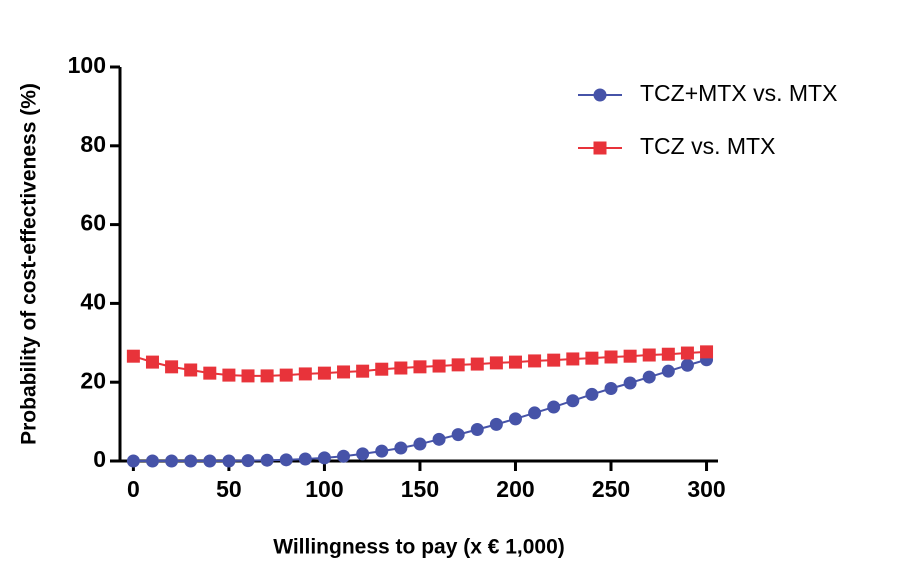 The height and width of the screenshot is (564, 915). What do you see at coordinates (229, 489) in the screenshot?
I see `x-tick-label: 50` at bounding box center [229, 489].